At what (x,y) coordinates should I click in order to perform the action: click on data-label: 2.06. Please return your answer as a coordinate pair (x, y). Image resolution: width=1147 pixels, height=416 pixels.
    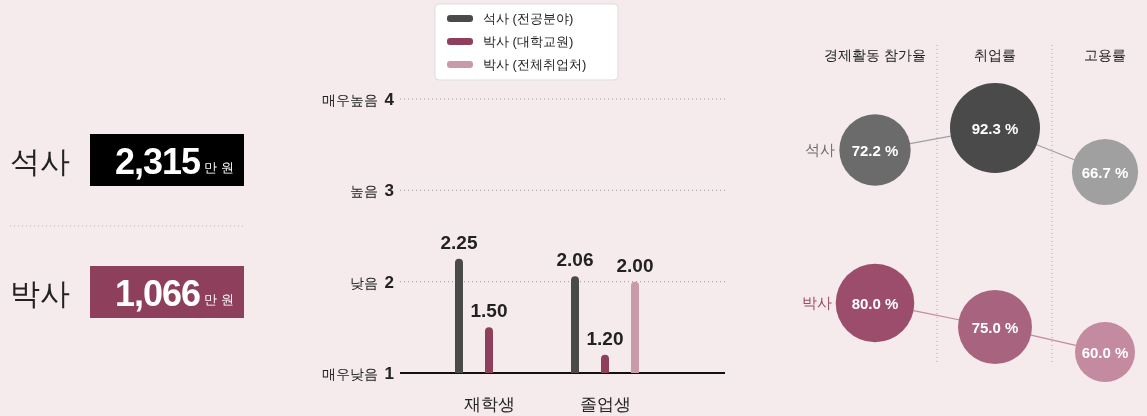
    Looking at the image, I should click on (575, 260).